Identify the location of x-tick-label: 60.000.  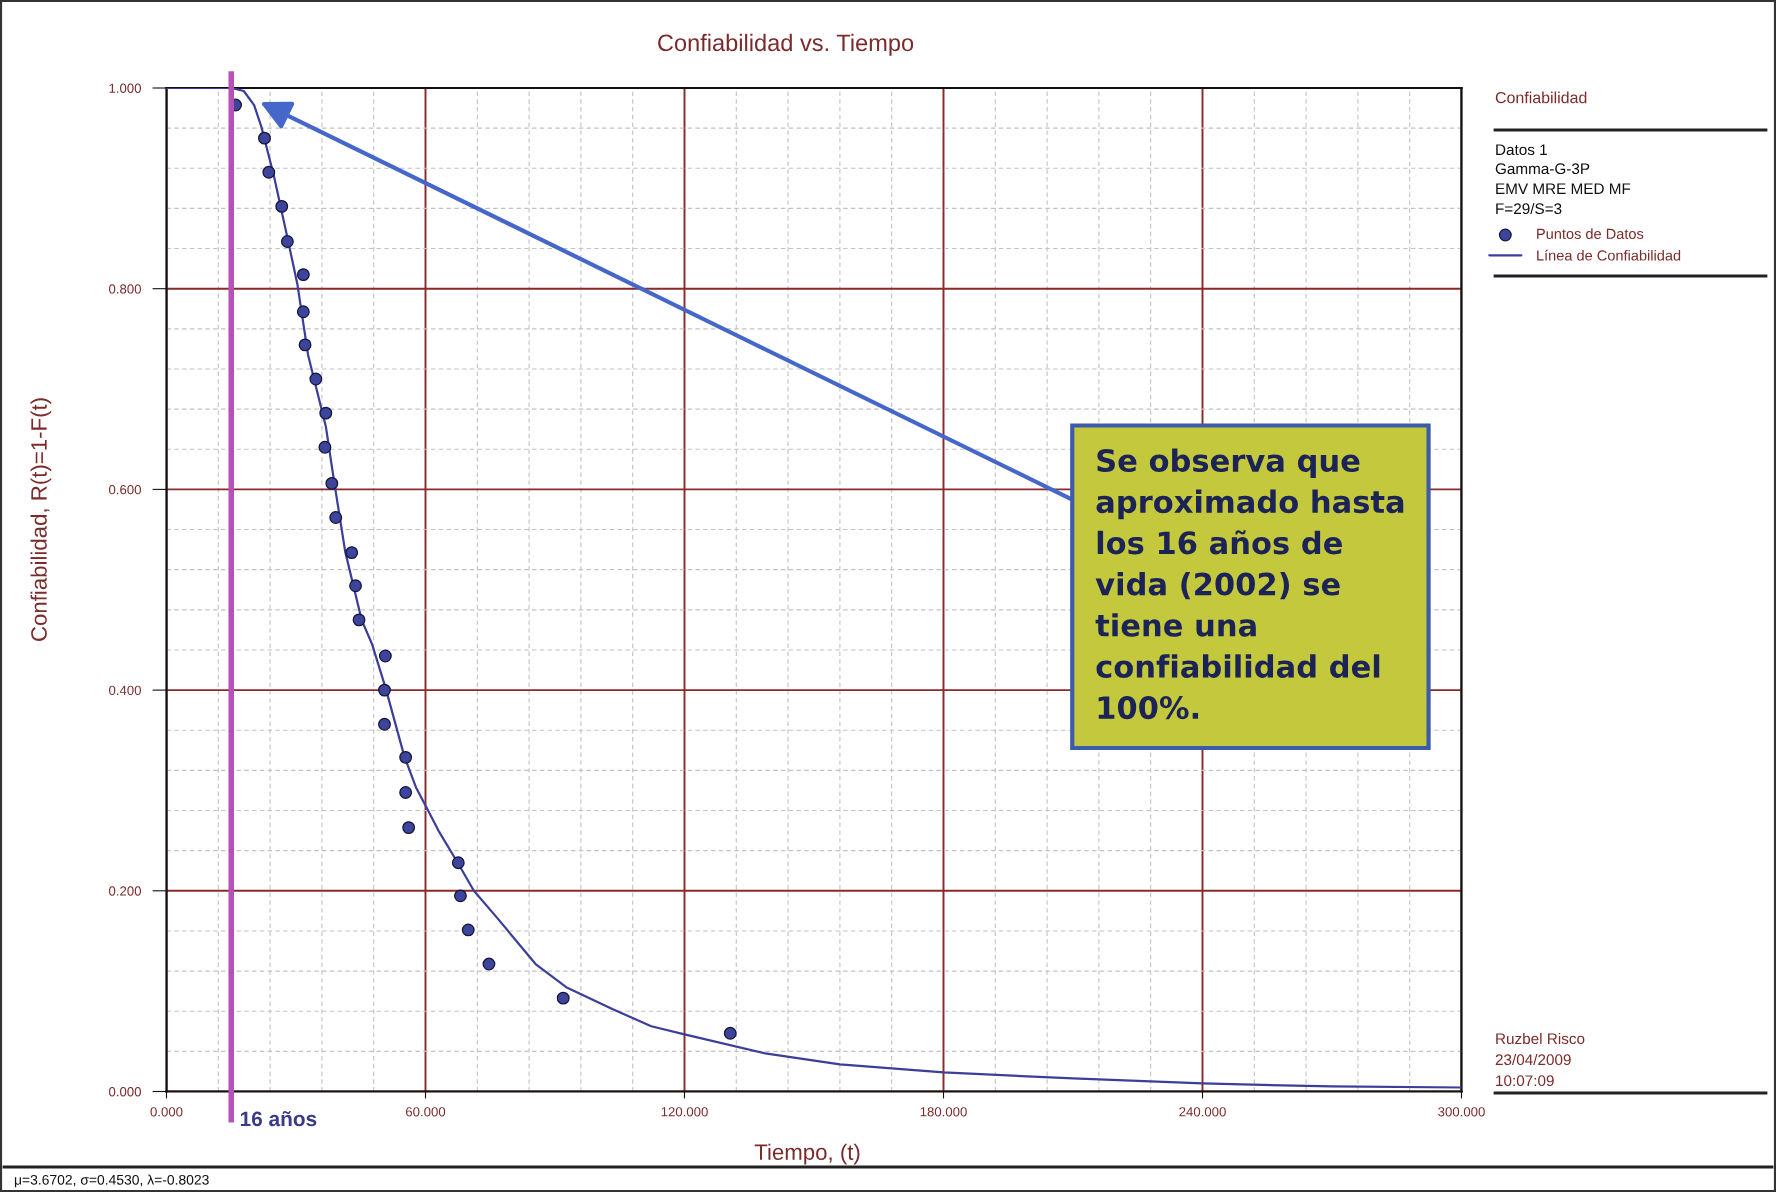
(425, 1112).